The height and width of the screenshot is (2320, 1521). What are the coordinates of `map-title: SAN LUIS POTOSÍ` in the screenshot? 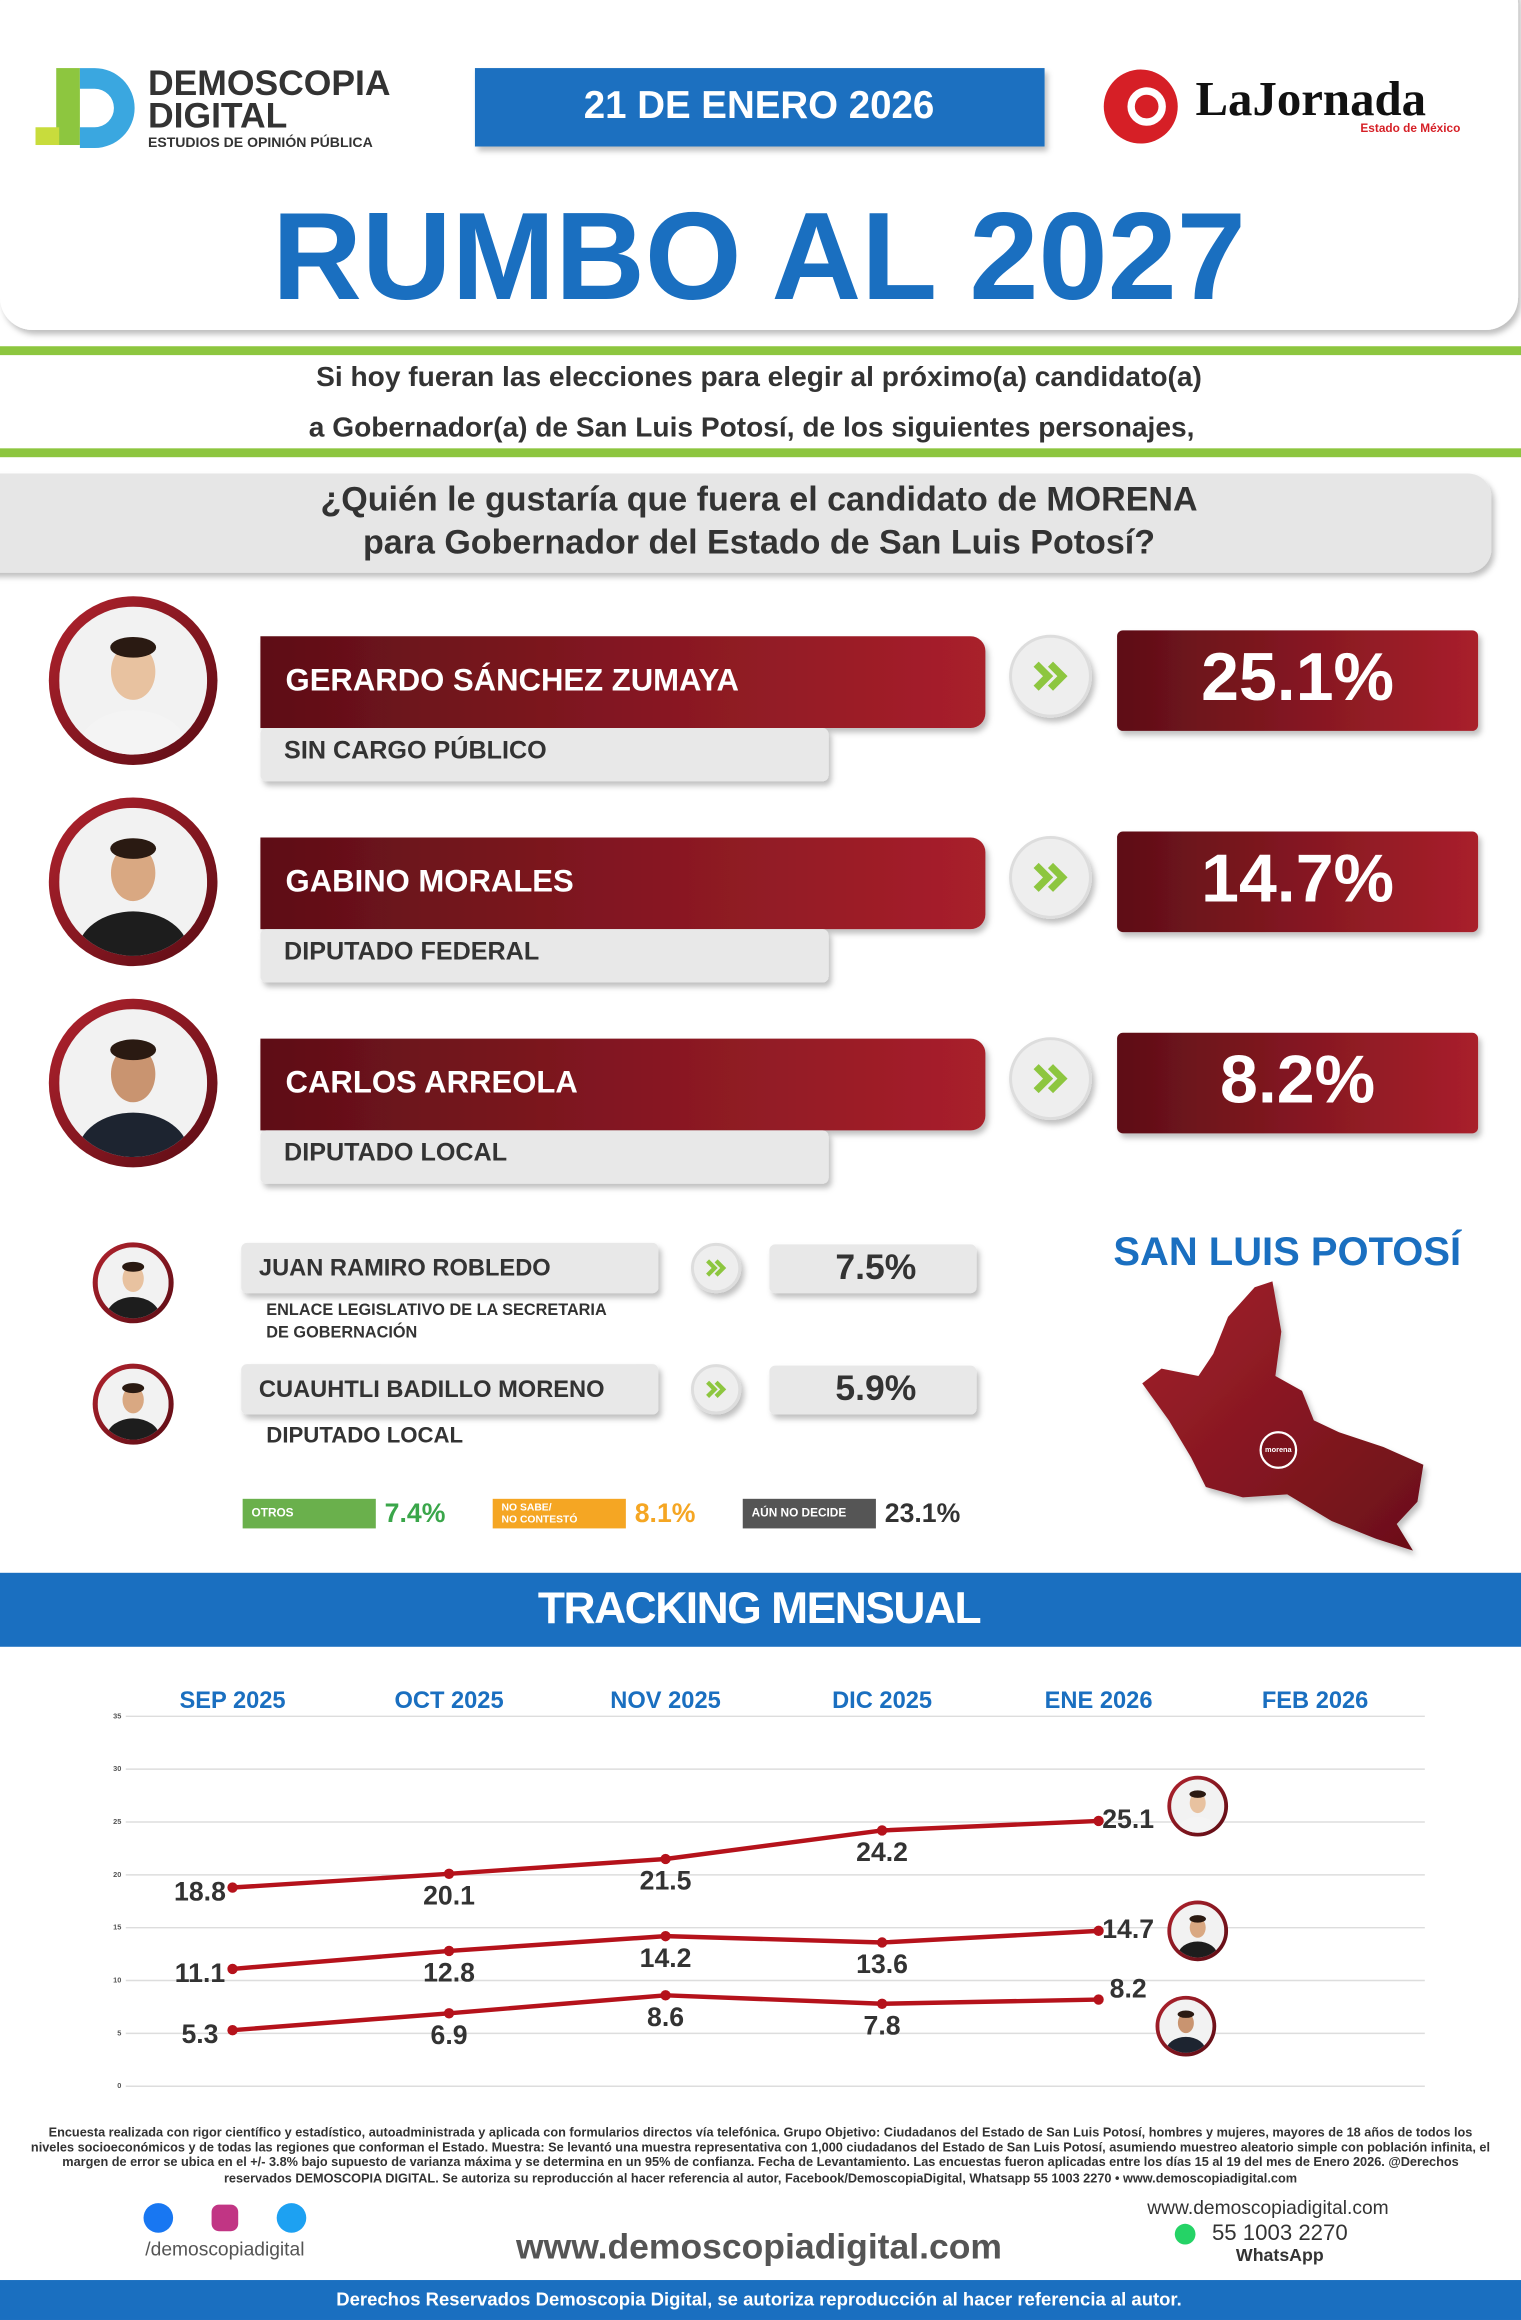 It's located at (1287, 1251).